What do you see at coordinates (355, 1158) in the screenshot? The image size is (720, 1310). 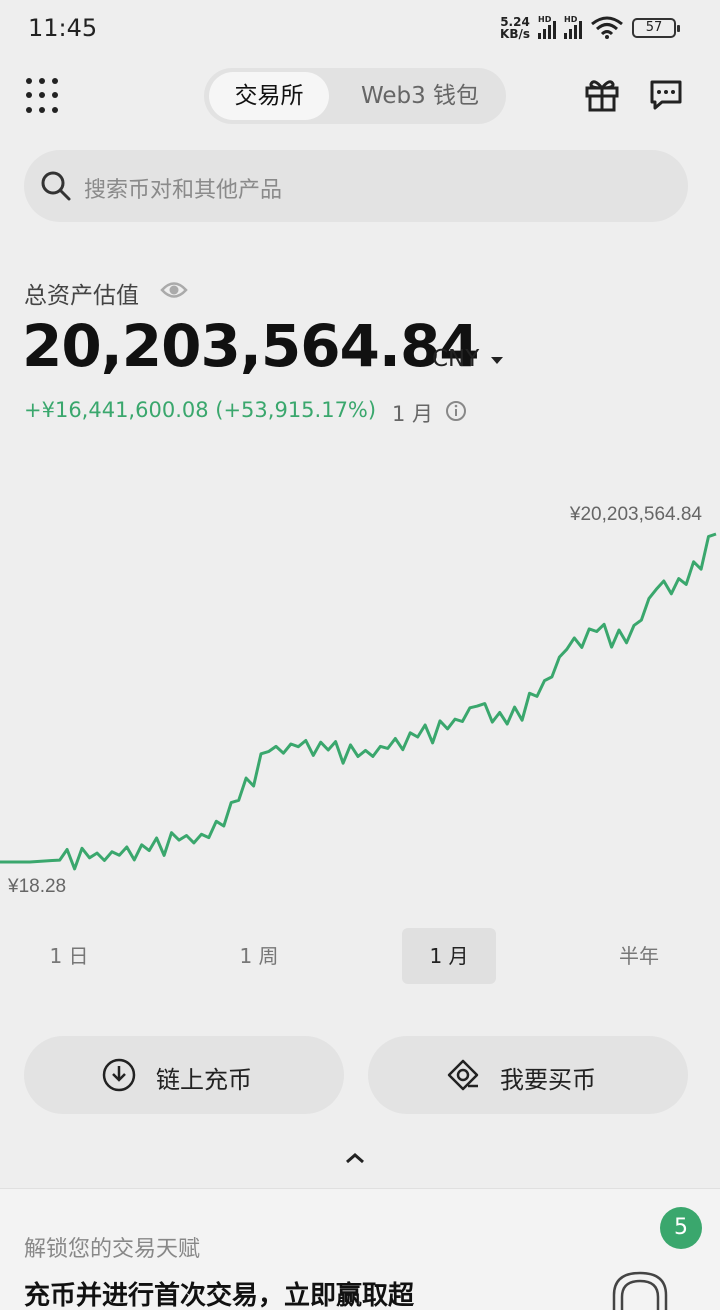 I see `chevron-up-icon` at bounding box center [355, 1158].